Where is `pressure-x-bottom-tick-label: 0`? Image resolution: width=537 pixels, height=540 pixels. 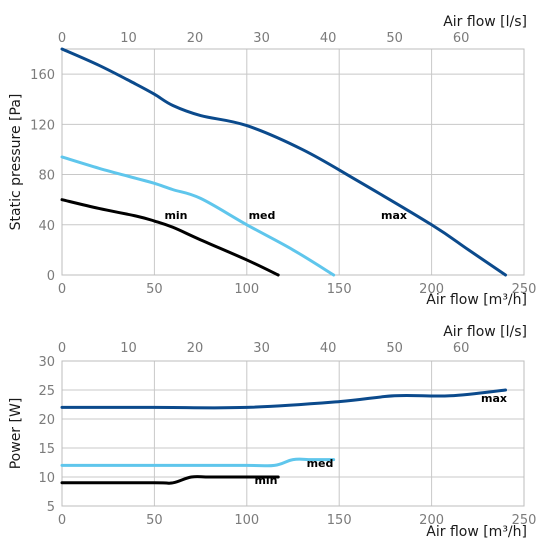
pressure-x-bottom-tick-label: 0 is located at coordinates (62, 289).